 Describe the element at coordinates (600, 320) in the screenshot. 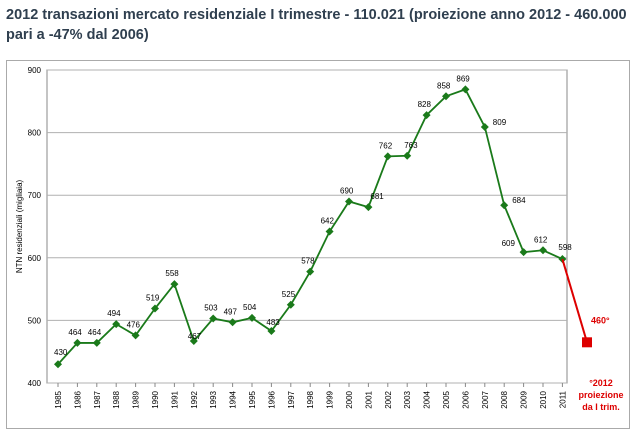

I see `projection-value-label: 460°` at that location.